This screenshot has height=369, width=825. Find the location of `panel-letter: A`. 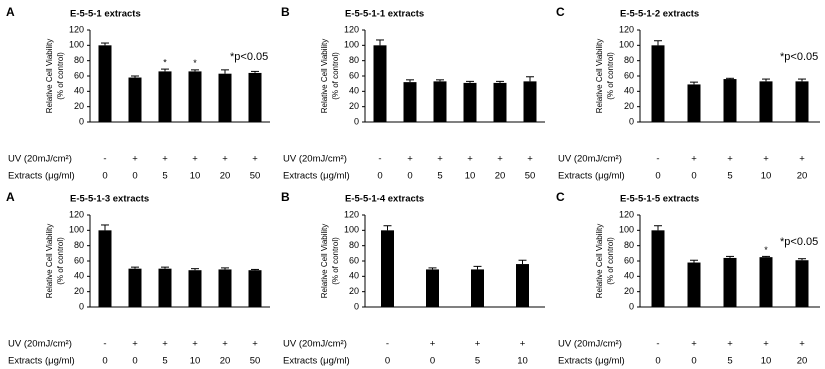

panel-letter: A is located at coordinates (10, 12).